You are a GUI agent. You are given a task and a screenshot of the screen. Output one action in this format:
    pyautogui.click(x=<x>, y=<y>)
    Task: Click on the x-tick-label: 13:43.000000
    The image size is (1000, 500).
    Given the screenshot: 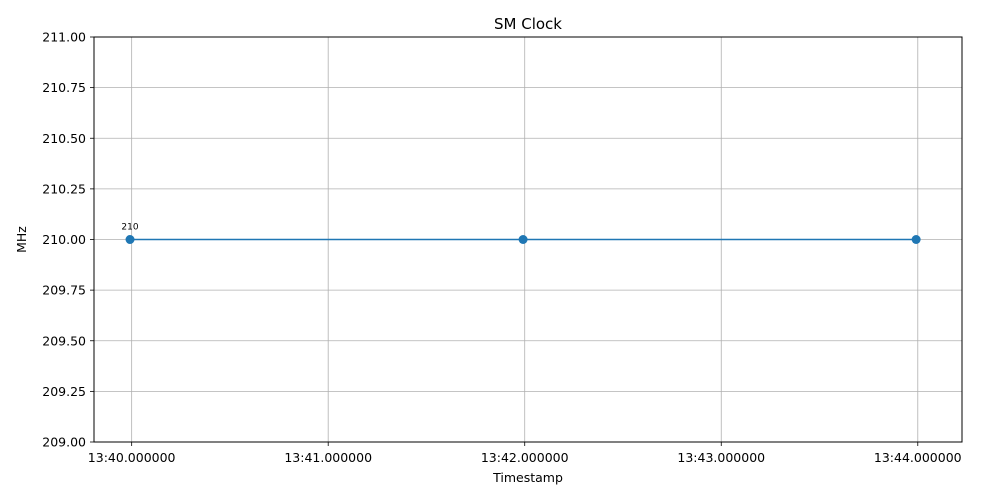 What is the action you would take?
    pyautogui.click(x=721, y=457)
    